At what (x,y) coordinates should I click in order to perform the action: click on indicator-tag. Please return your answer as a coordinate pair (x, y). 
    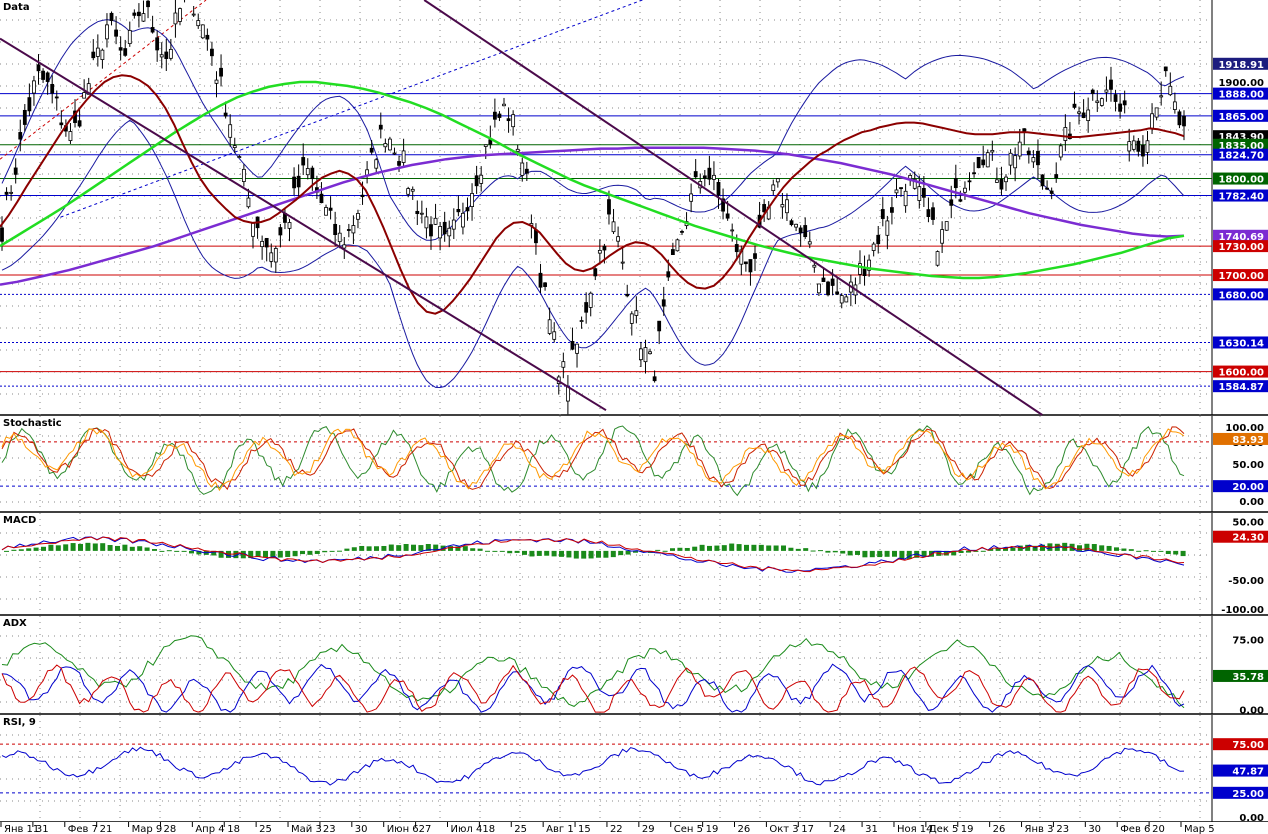
    Looking at the image, I should click on (1240, 438).